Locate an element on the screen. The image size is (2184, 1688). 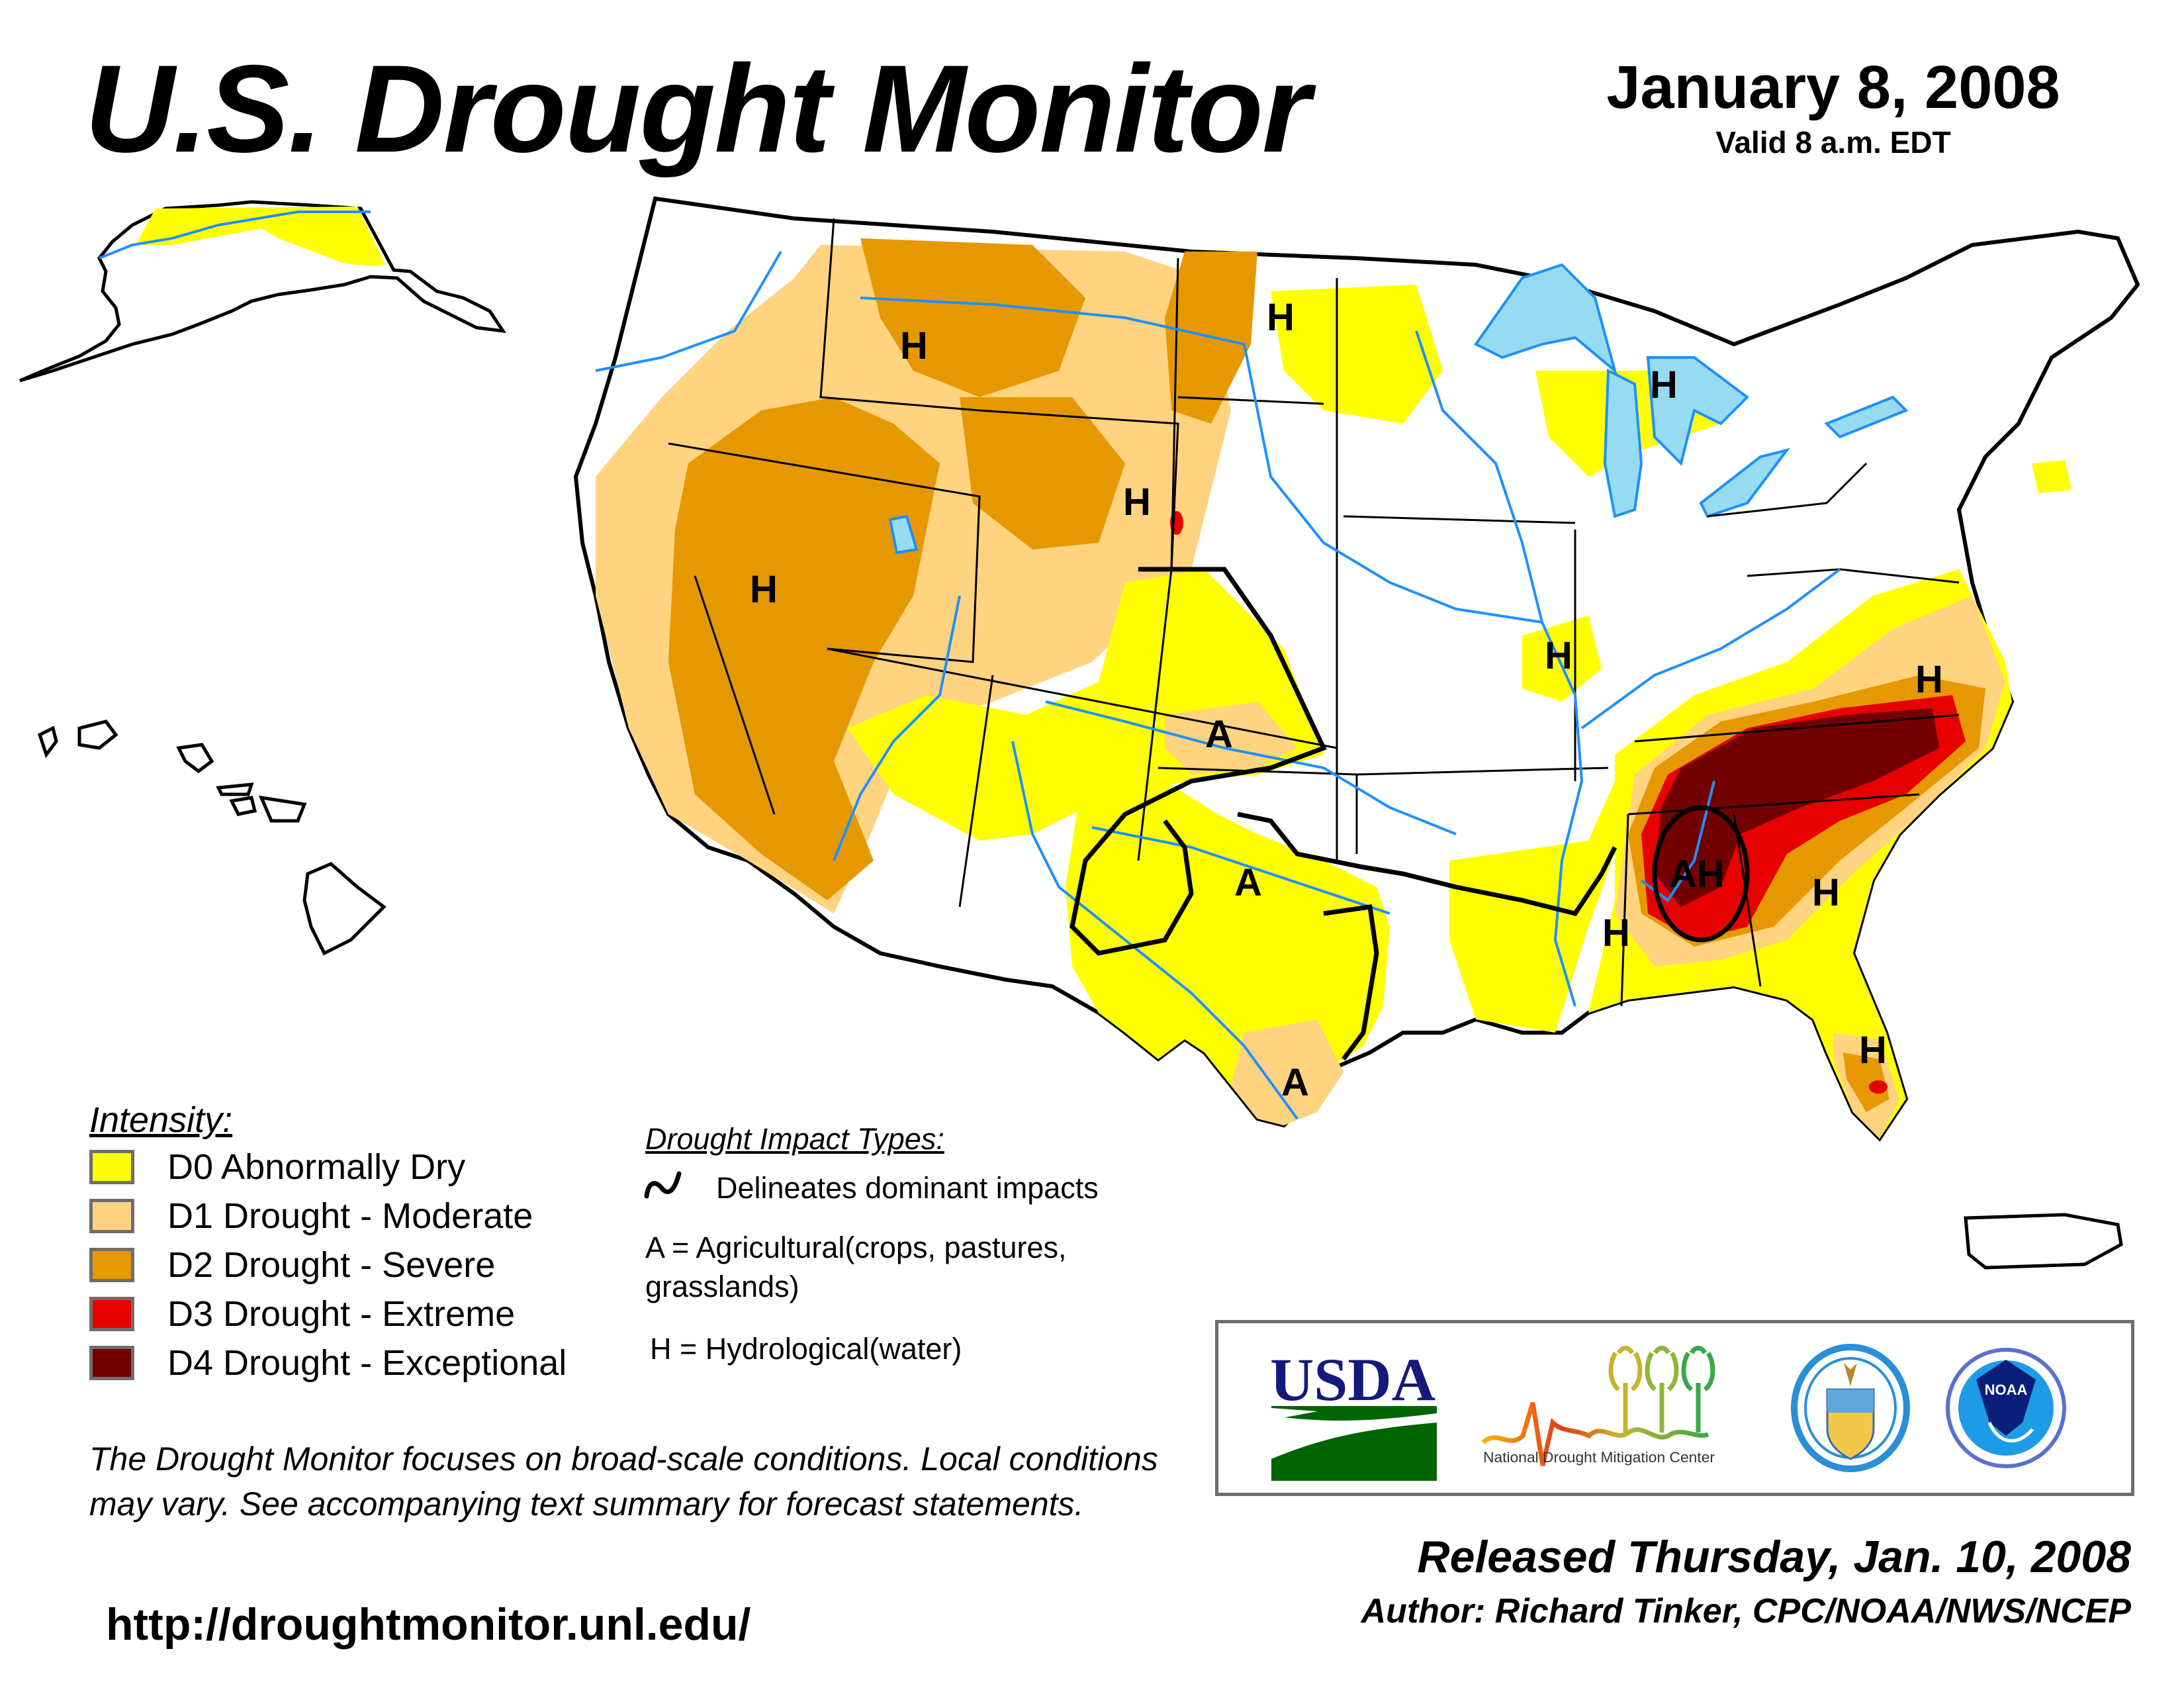
river-mississippi is located at coordinates (1499, 668).